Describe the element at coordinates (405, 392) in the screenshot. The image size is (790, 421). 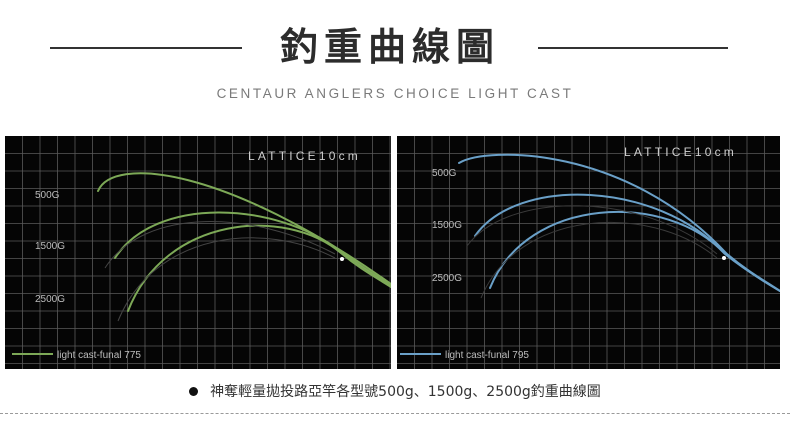
I see `caption-text: 神奪輕量拋投路亞竿各型號500g、1500g、2500g釣重曲線圖` at that location.